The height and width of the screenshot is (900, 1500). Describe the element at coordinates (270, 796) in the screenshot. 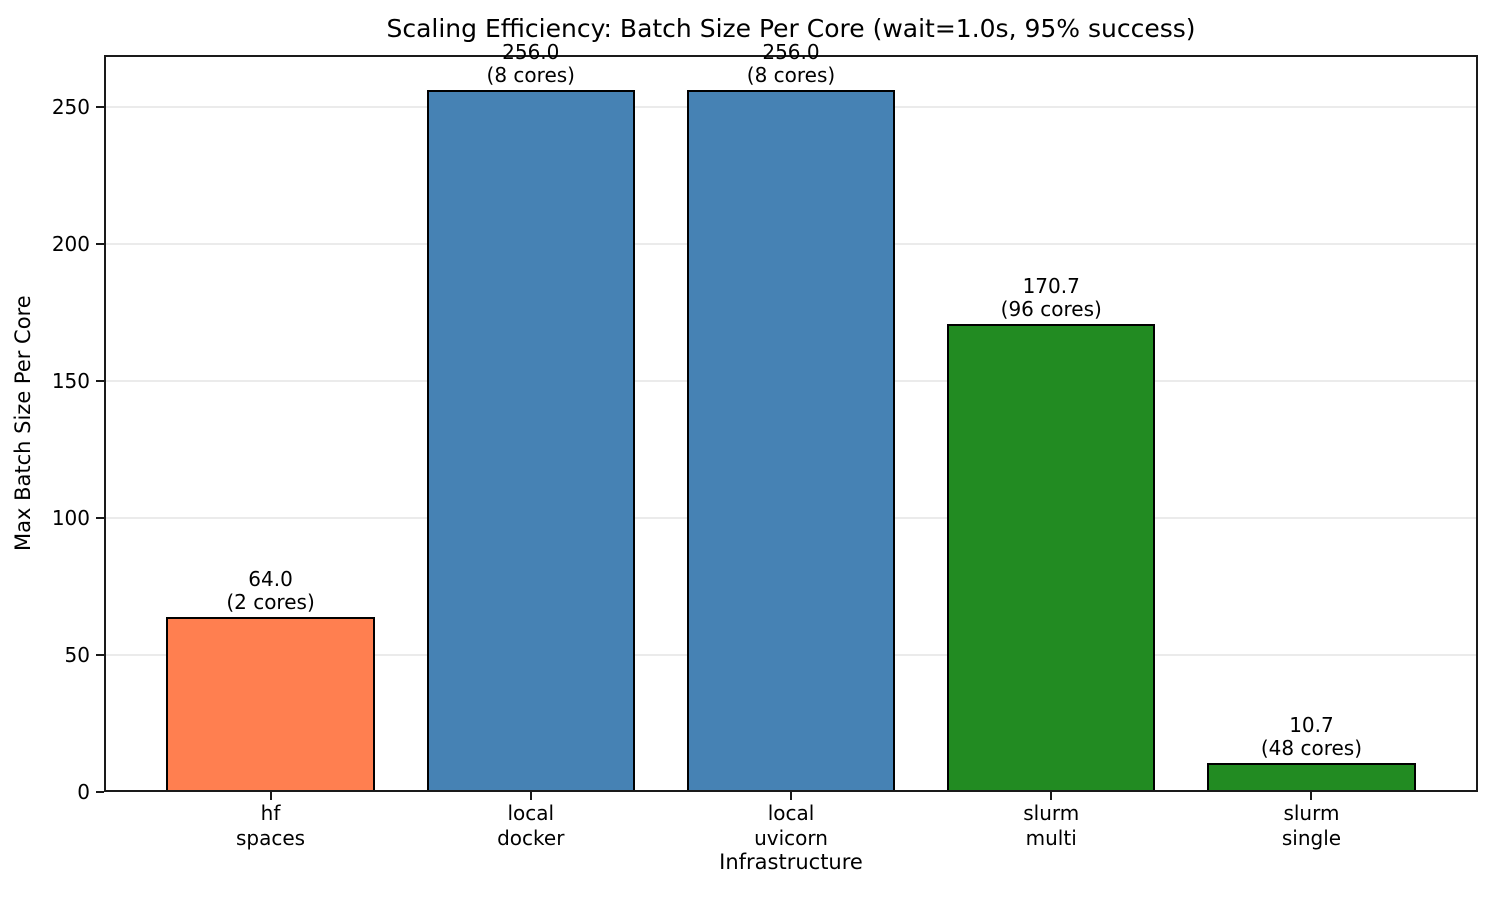

I see `x-tick-mark-hf-spaces` at that location.